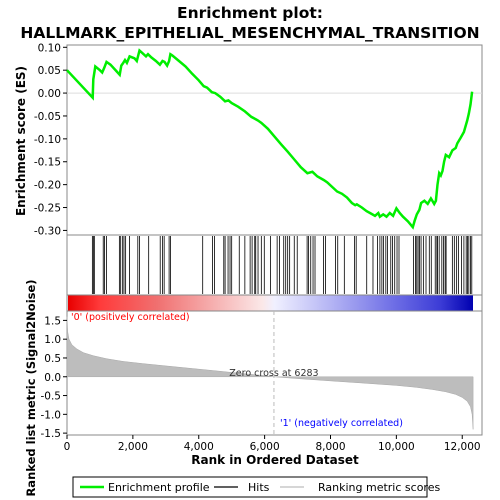 The width and height of the screenshot is (500, 500). Describe the element at coordinates (49, 94) in the screenshot. I see `es-y-tick-label: 0.00` at that location.